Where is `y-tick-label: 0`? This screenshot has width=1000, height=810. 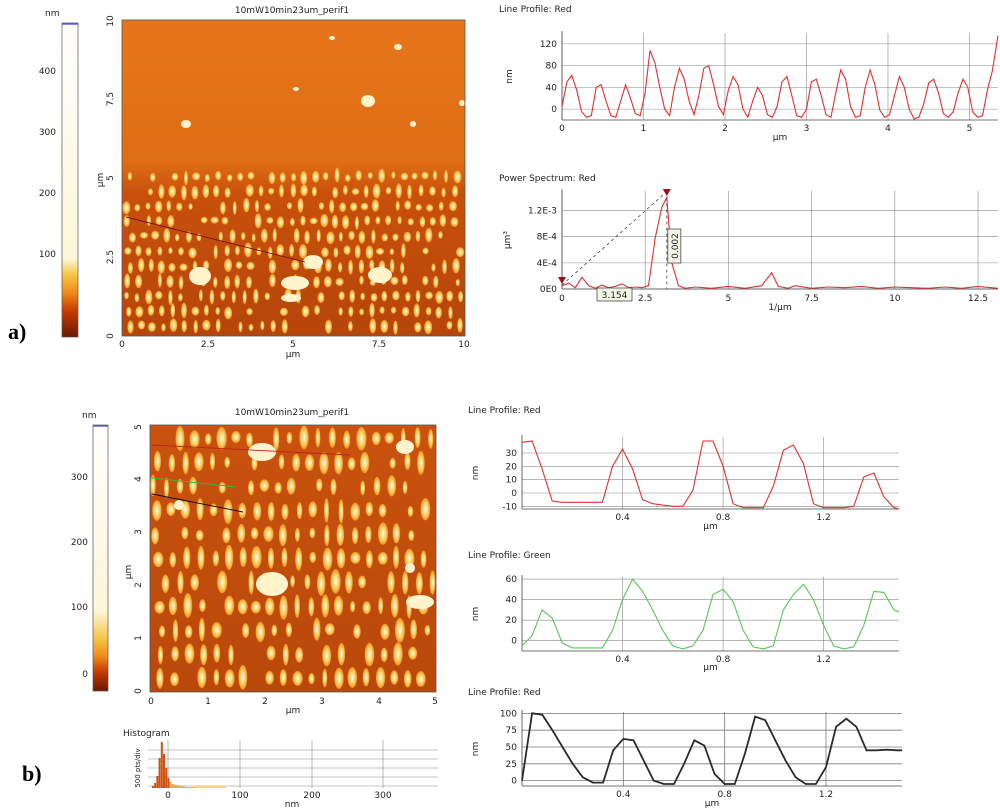 y-tick-label: 0 is located at coordinates (514, 642).